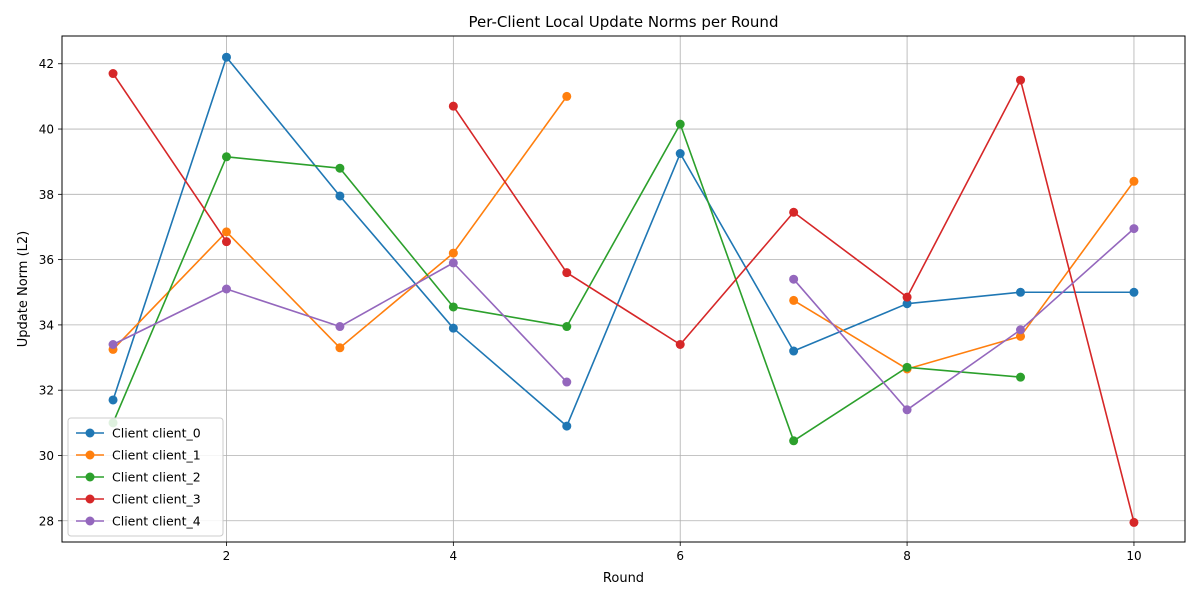 This screenshot has height=600, width=1200. Describe the element at coordinates (46, 130) in the screenshot. I see `y-tick-label: 40` at that location.